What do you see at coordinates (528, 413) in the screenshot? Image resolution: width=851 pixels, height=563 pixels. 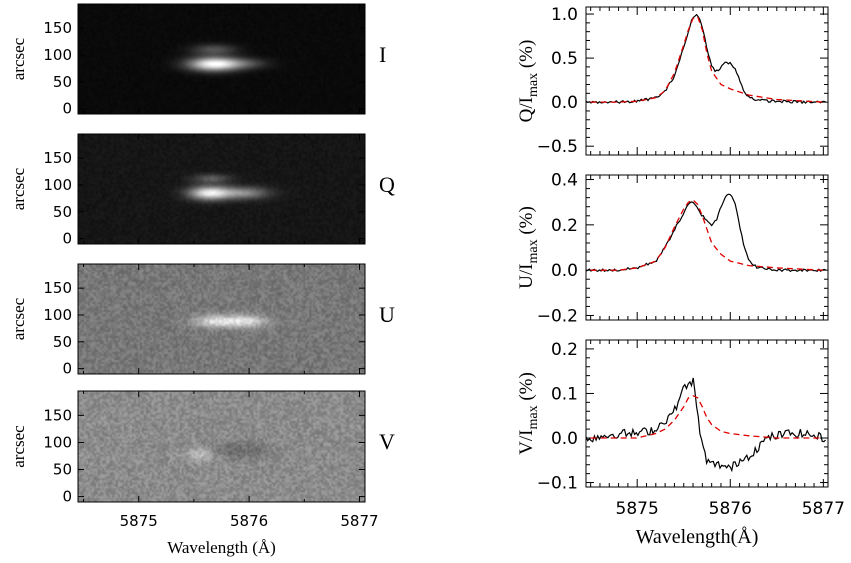 I see `ylabel-v: V/Imax (%)` at bounding box center [528, 413].